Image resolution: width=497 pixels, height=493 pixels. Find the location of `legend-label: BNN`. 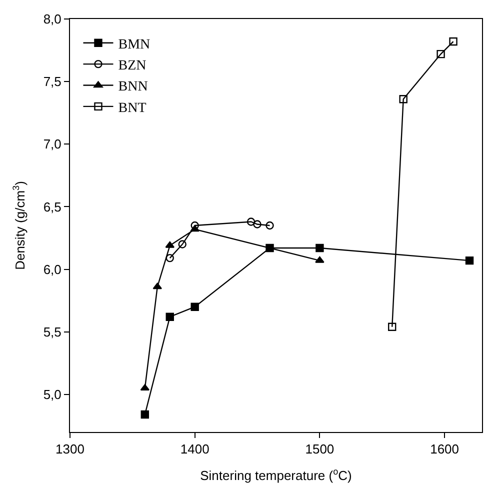

legend-label: BNN is located at coordinates (133, 87).